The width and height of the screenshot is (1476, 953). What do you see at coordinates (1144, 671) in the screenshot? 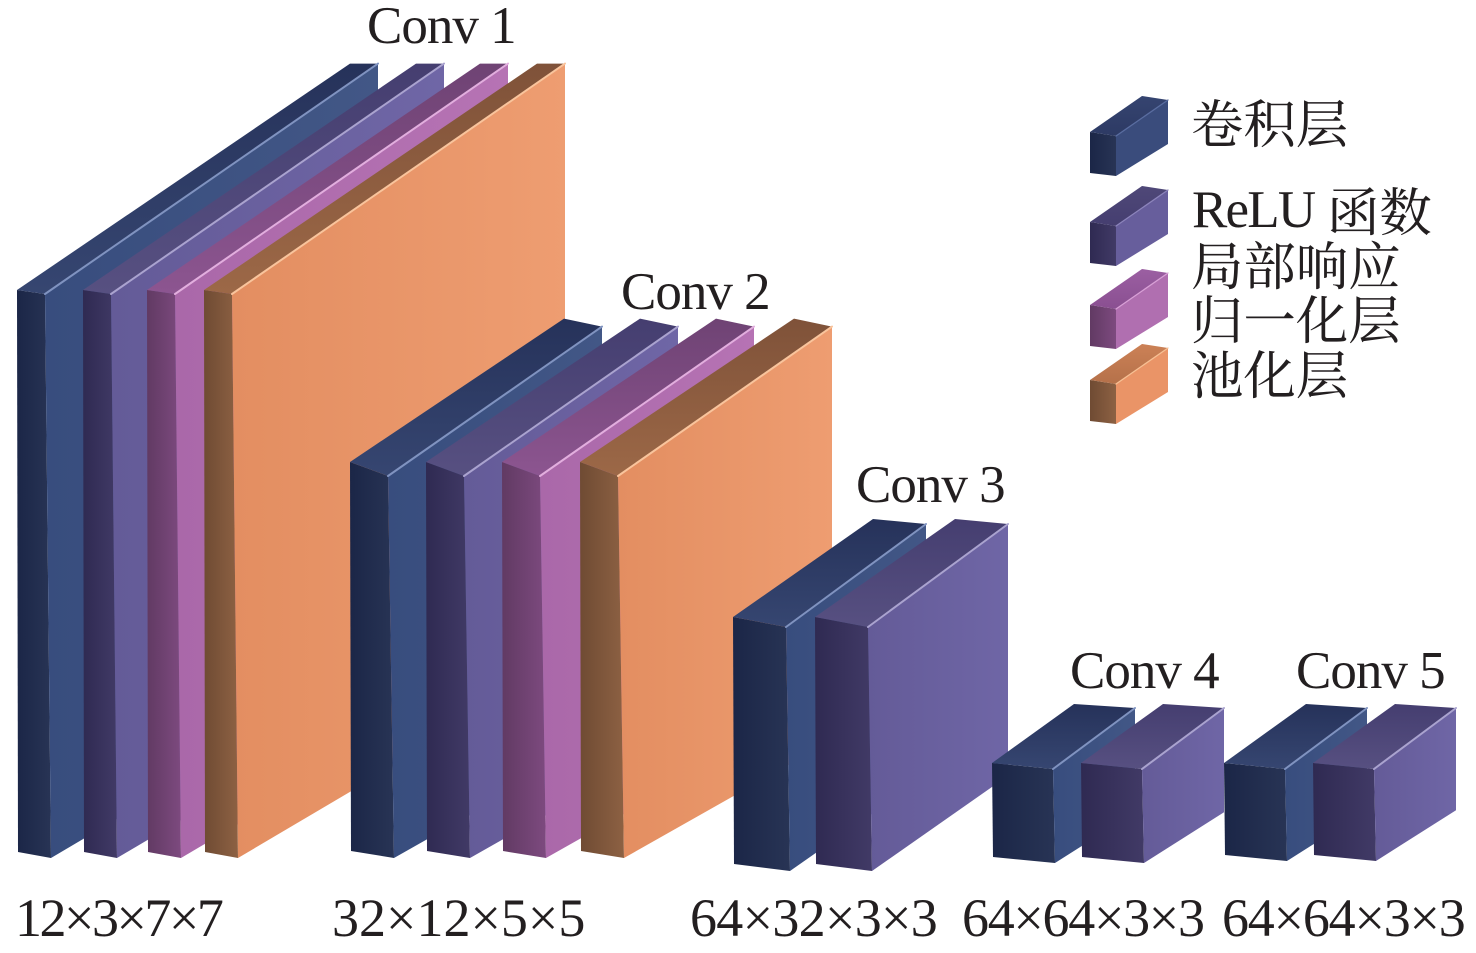
I see `svg-text: Conv 4` at bounding box center [1144, 671].